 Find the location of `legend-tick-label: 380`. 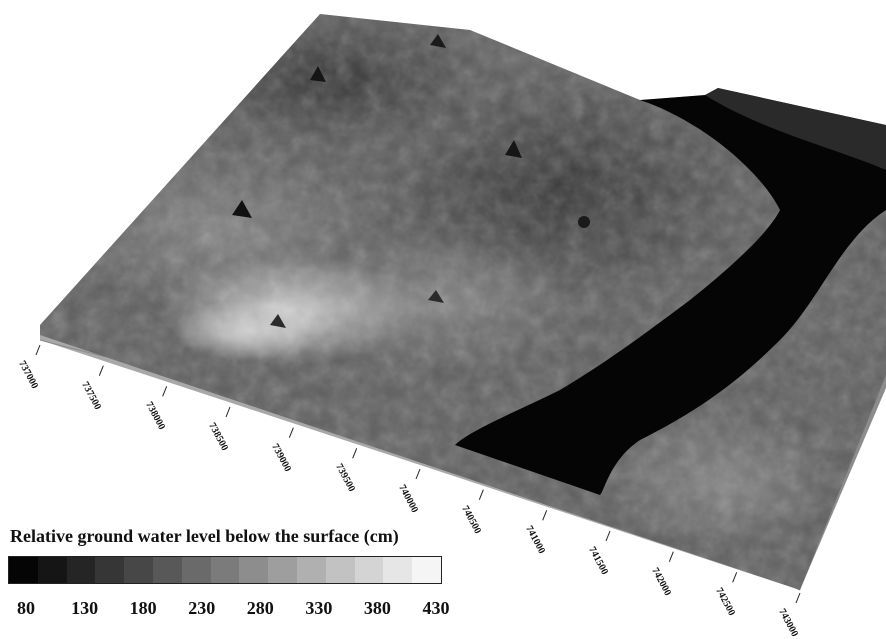

legend-tick-label: 380 is located at coordinates (377, 608).